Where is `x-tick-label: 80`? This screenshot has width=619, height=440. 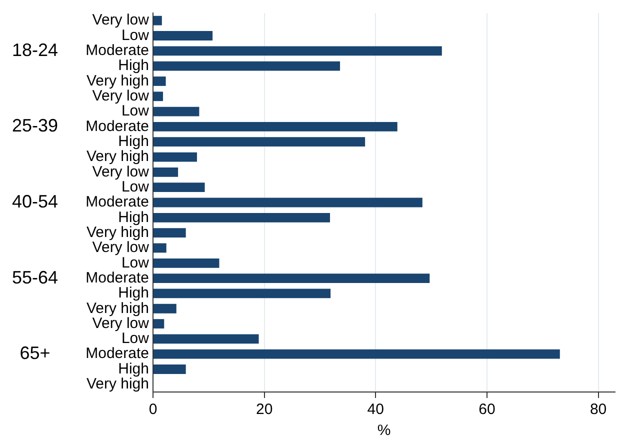
x-tick-label: 80 is located at coordinates (598, 409).